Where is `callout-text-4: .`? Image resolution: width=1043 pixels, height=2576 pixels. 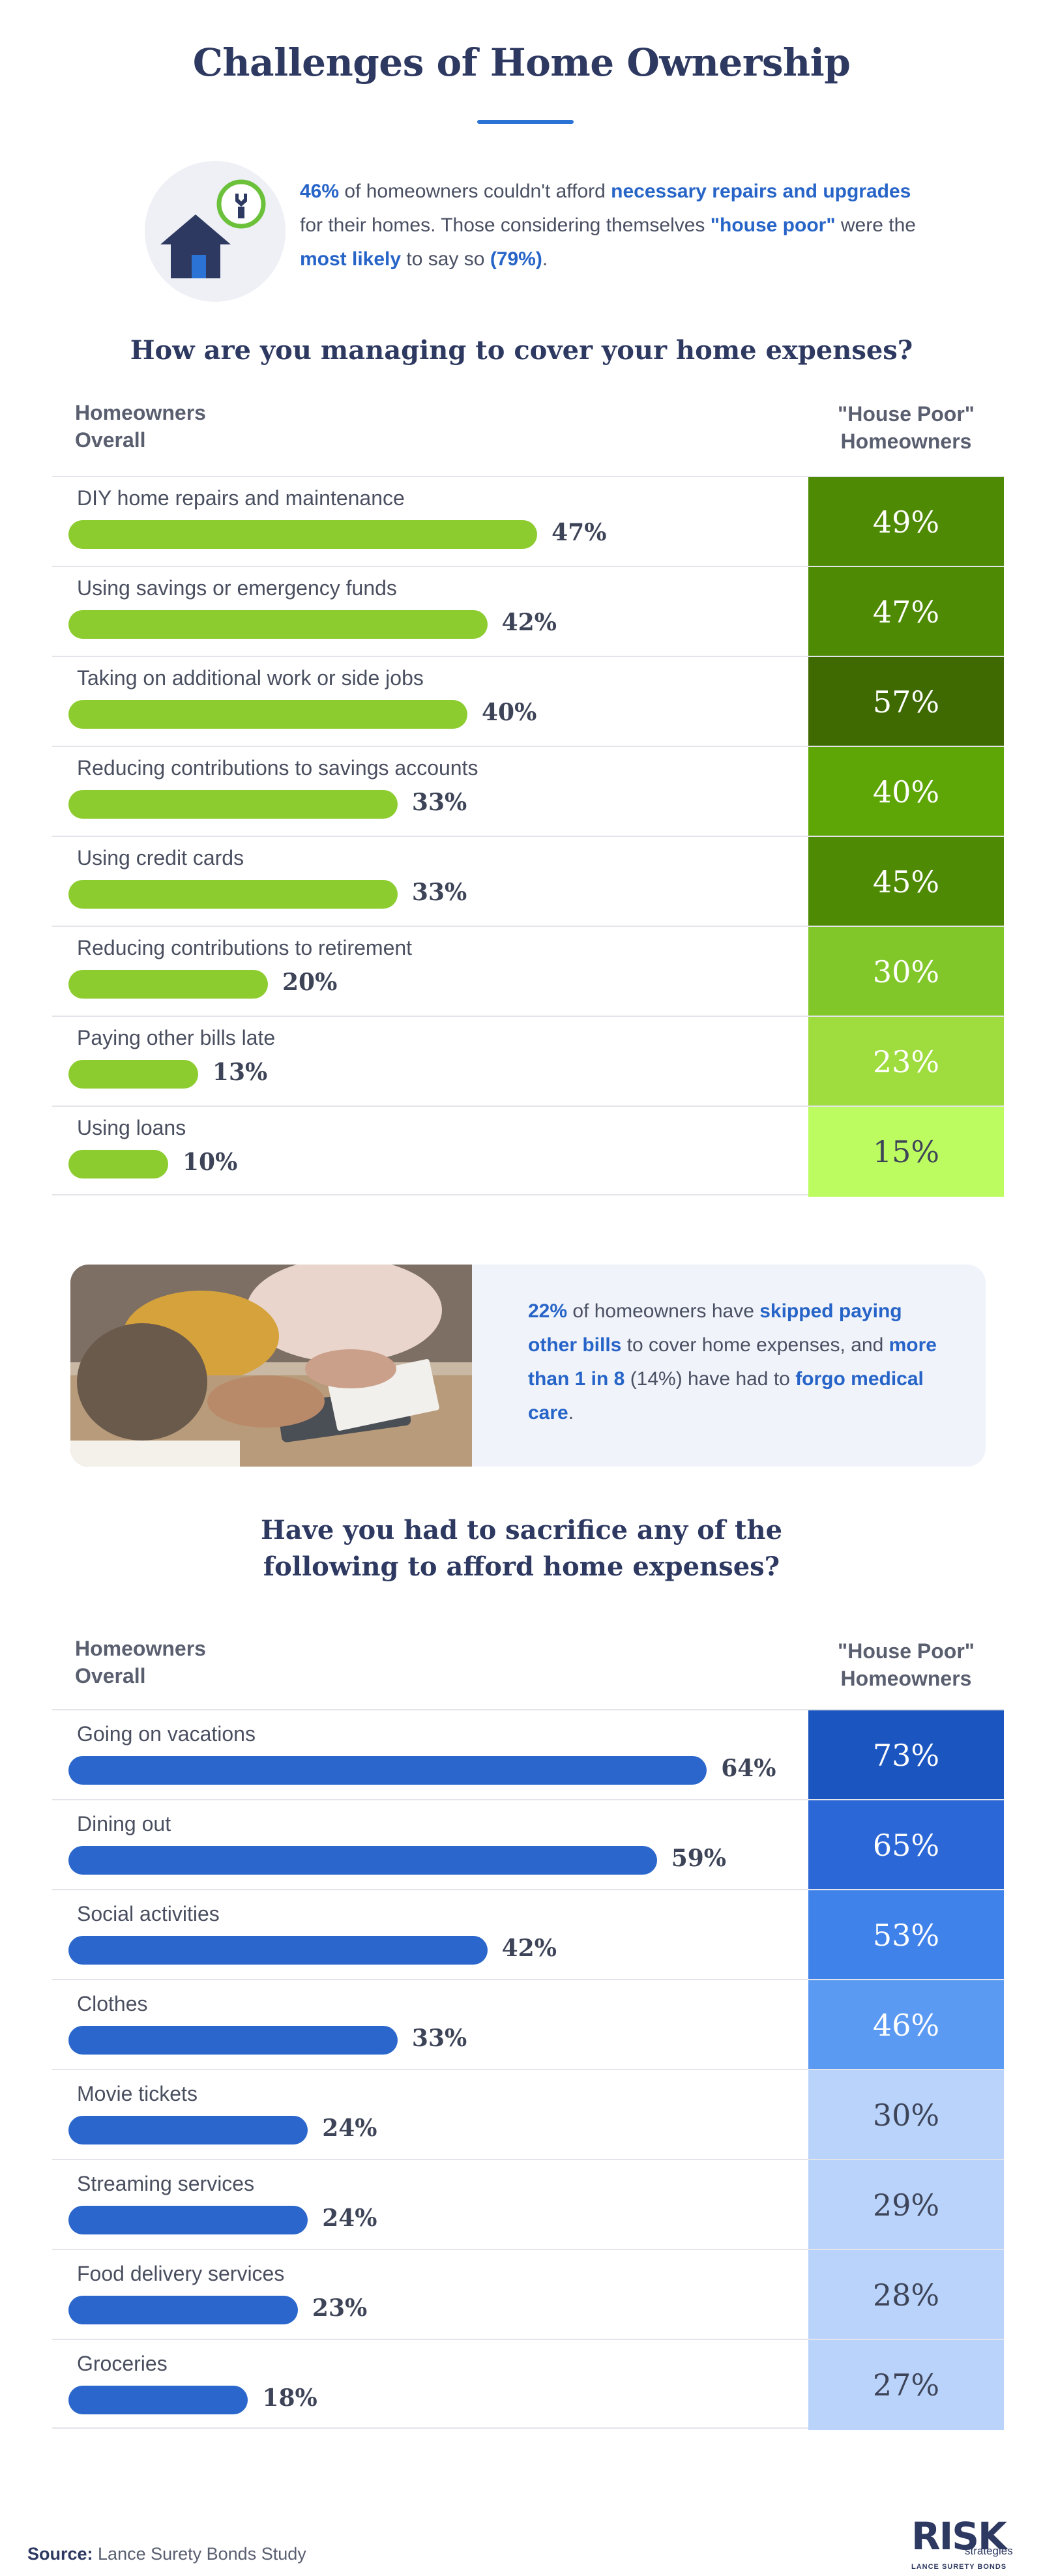 callout-text-4: . is located at coordinates (571, 1413).